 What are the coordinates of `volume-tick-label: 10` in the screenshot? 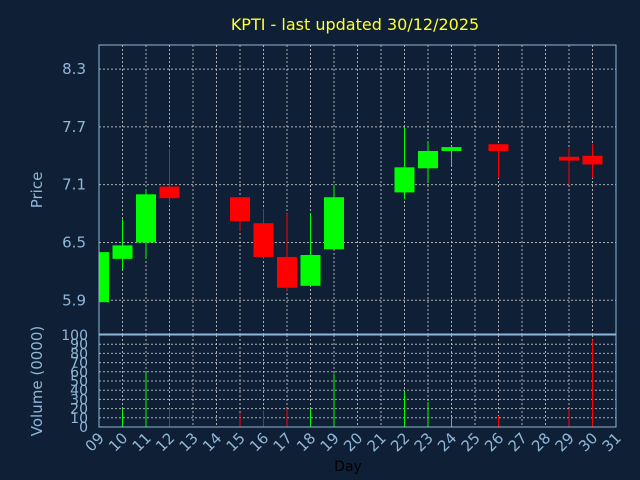 It's located at (79, 419).